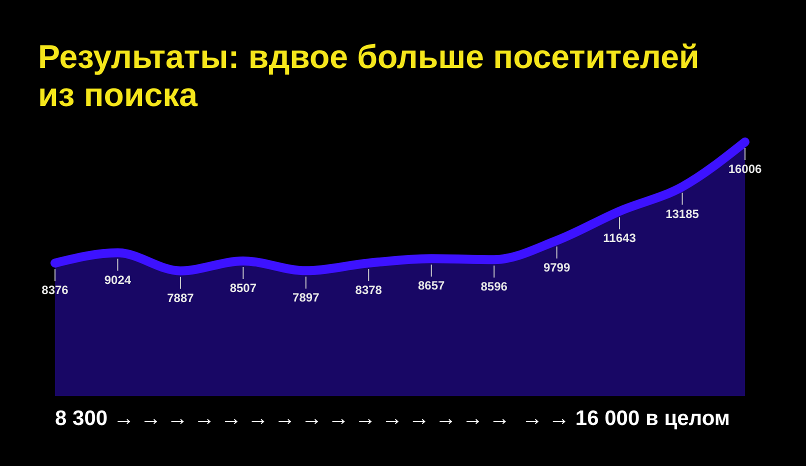 The width and height of the screenshot is (806, 466). What do you see at coordinates (494, 287) in the screenshot?
I see `data-label: 8596` at bounding box center [494, 287].